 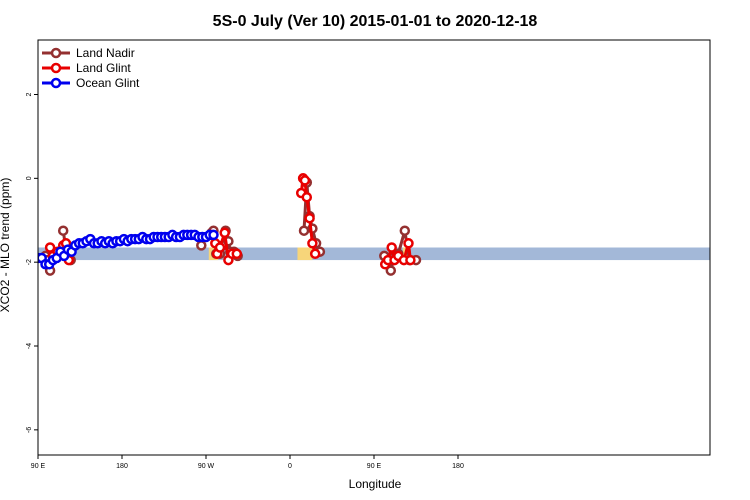 What do you see at coordinates (29, 94) in the screenshot?
I see `y-tick-label: 2` at bounding box center [29, 94].